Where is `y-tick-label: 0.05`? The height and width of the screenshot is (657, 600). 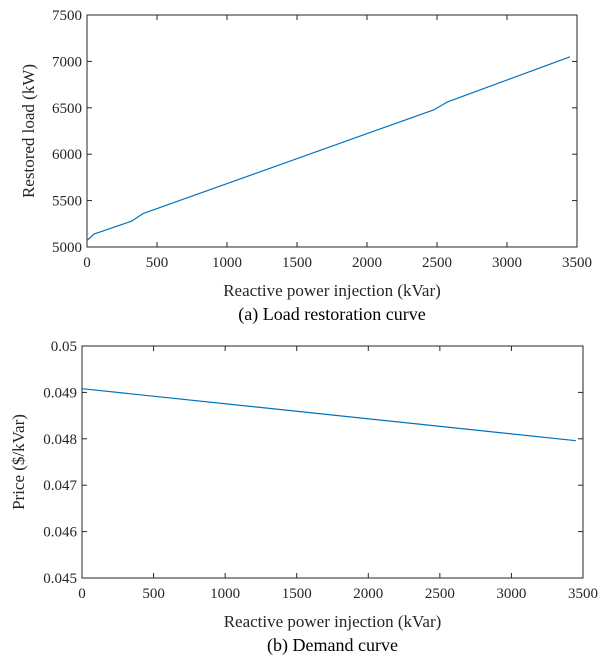 y-tick-label: 0.05 is located at coordinates (64, 347).